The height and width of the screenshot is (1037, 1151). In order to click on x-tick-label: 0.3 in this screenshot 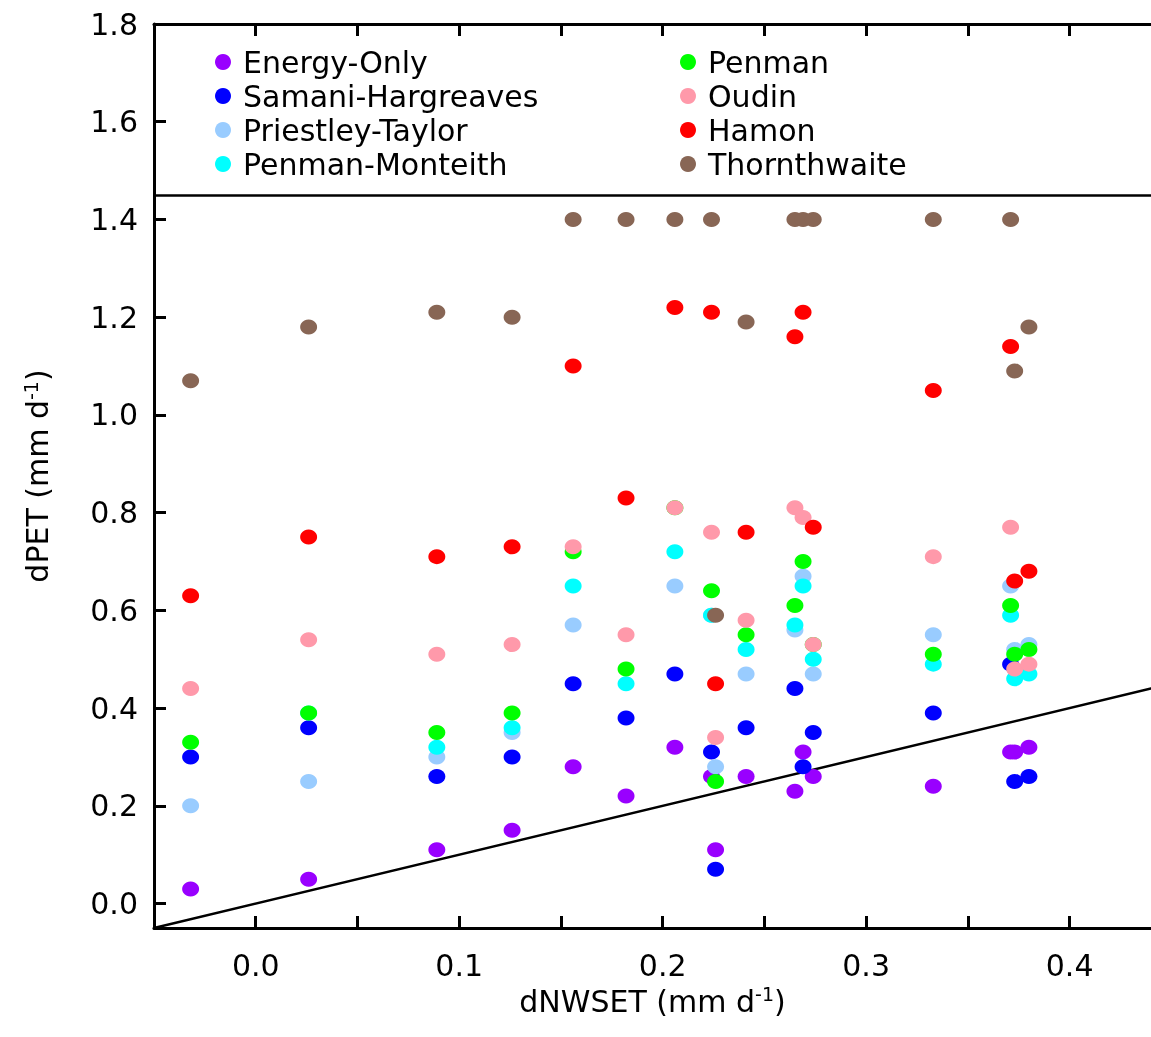, I will do `click(866, 965)`.